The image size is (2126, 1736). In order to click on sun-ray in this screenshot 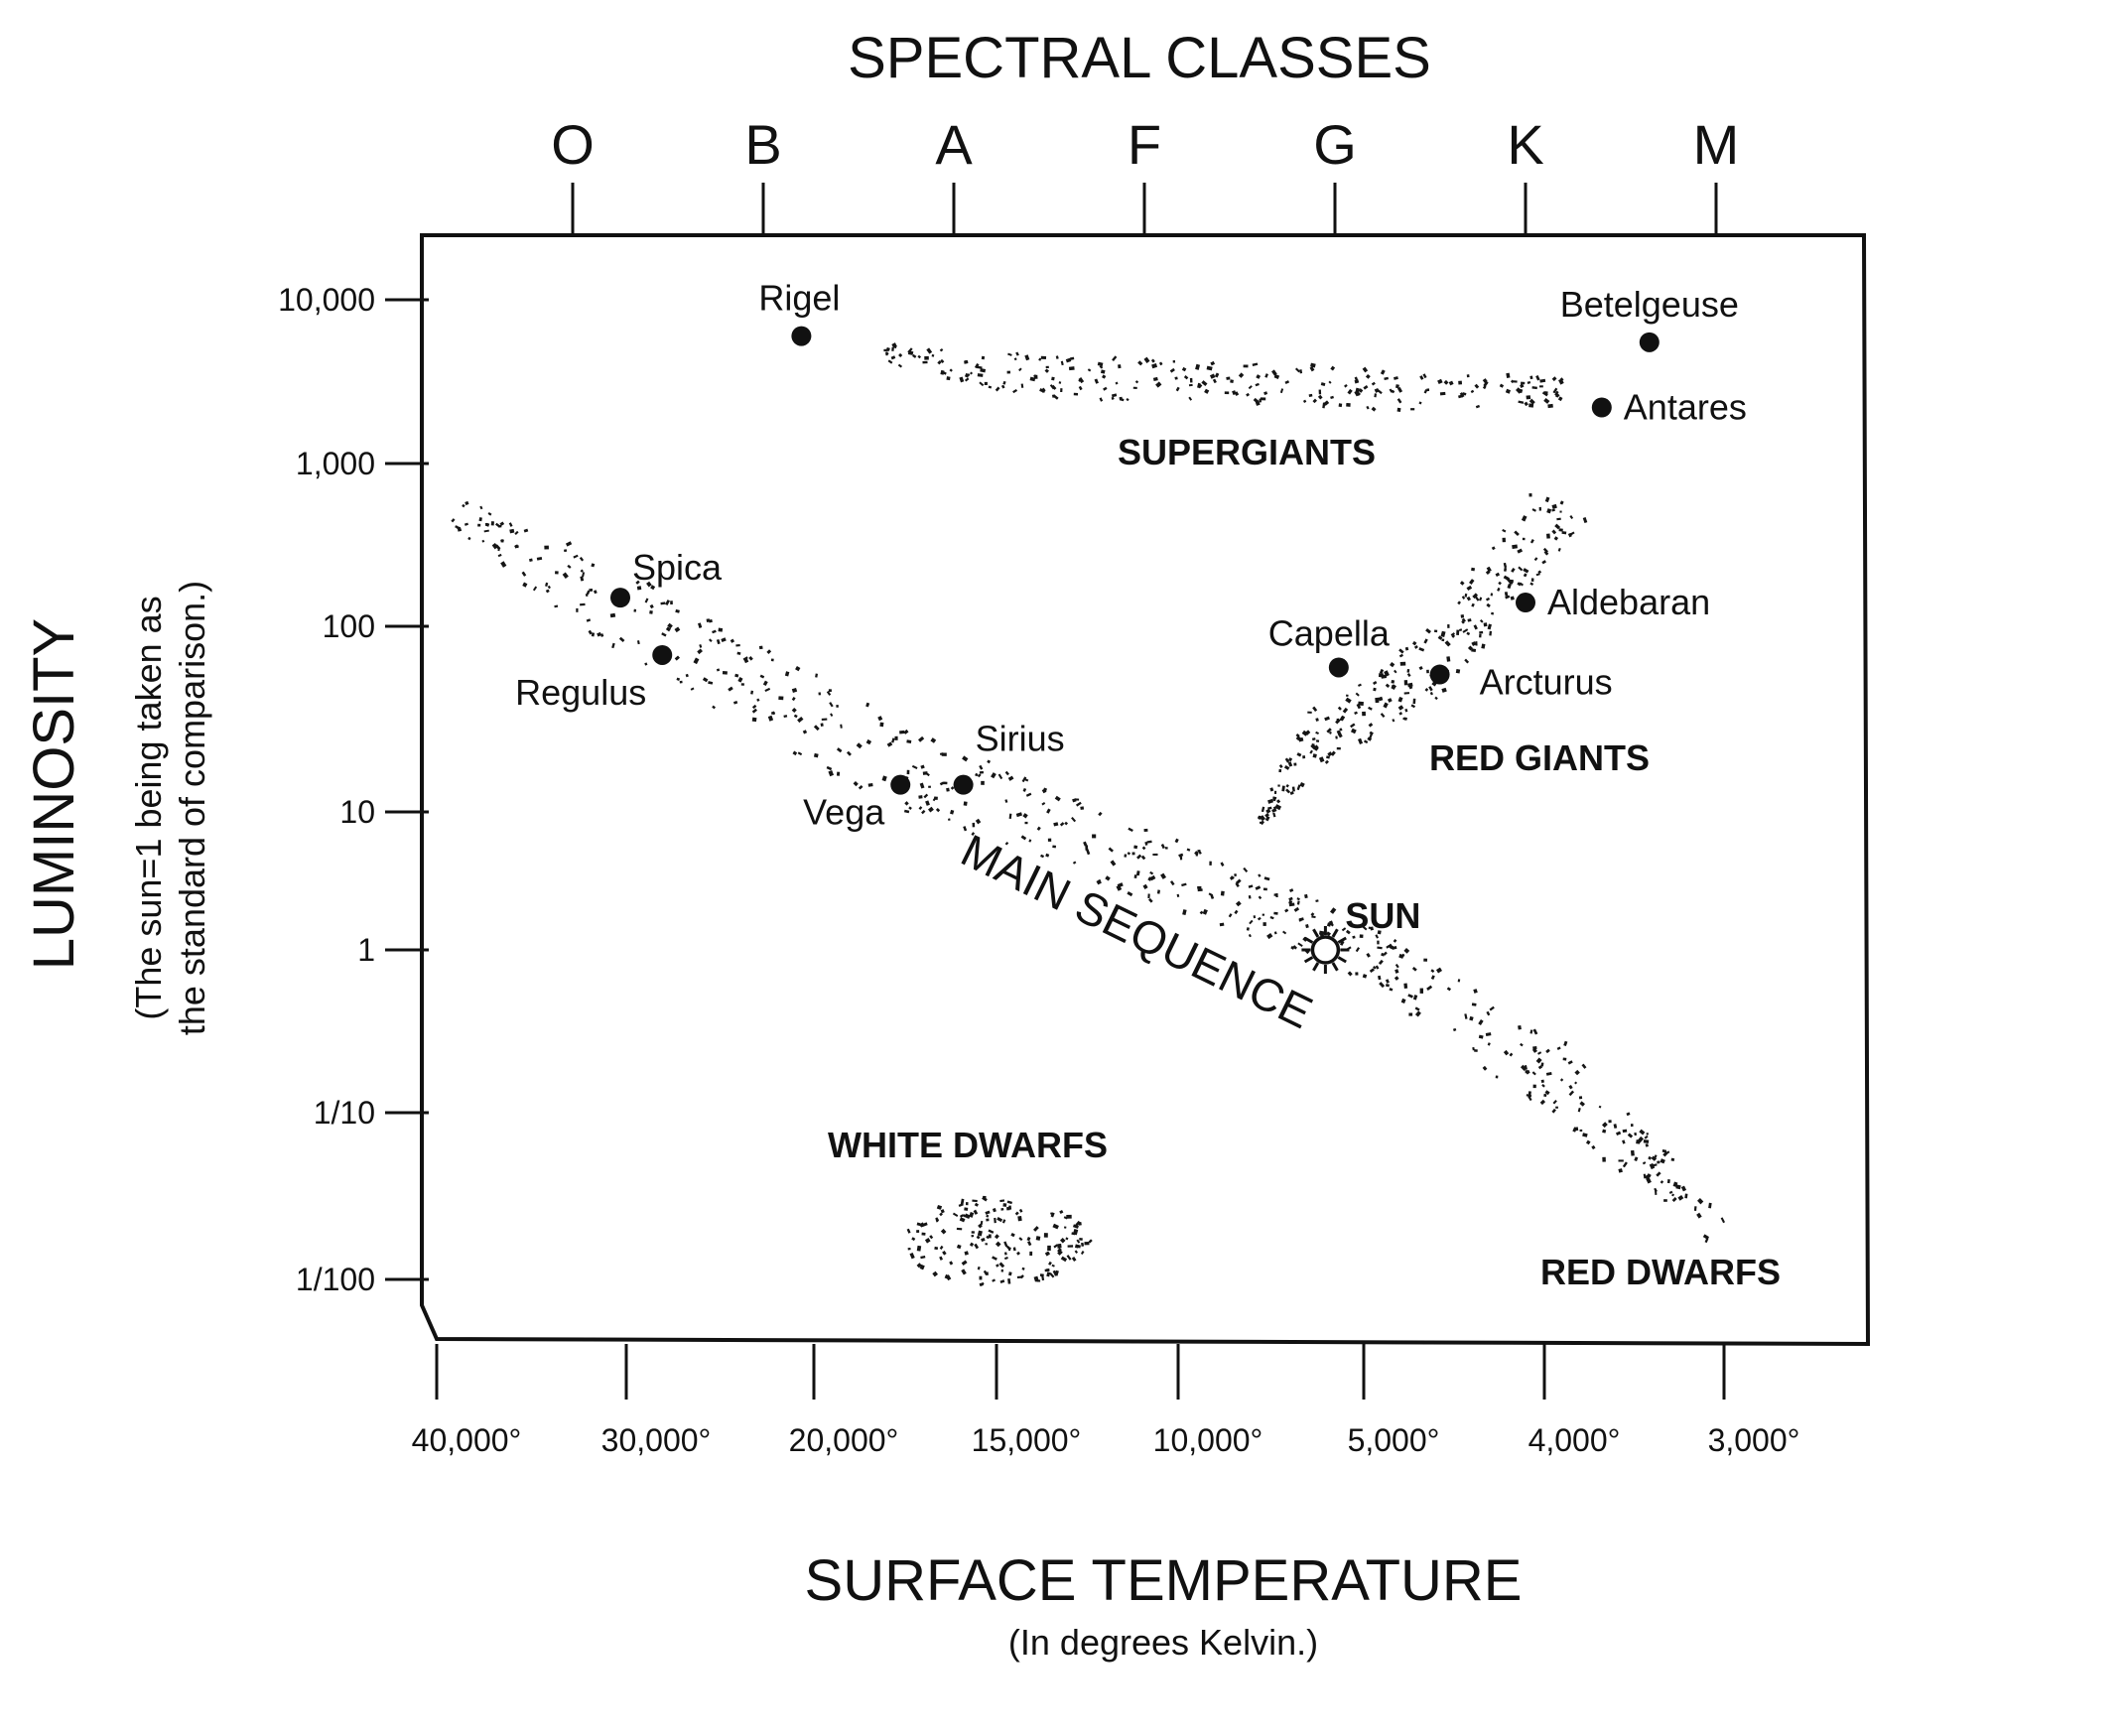, I will do `click(1335, 933)`.